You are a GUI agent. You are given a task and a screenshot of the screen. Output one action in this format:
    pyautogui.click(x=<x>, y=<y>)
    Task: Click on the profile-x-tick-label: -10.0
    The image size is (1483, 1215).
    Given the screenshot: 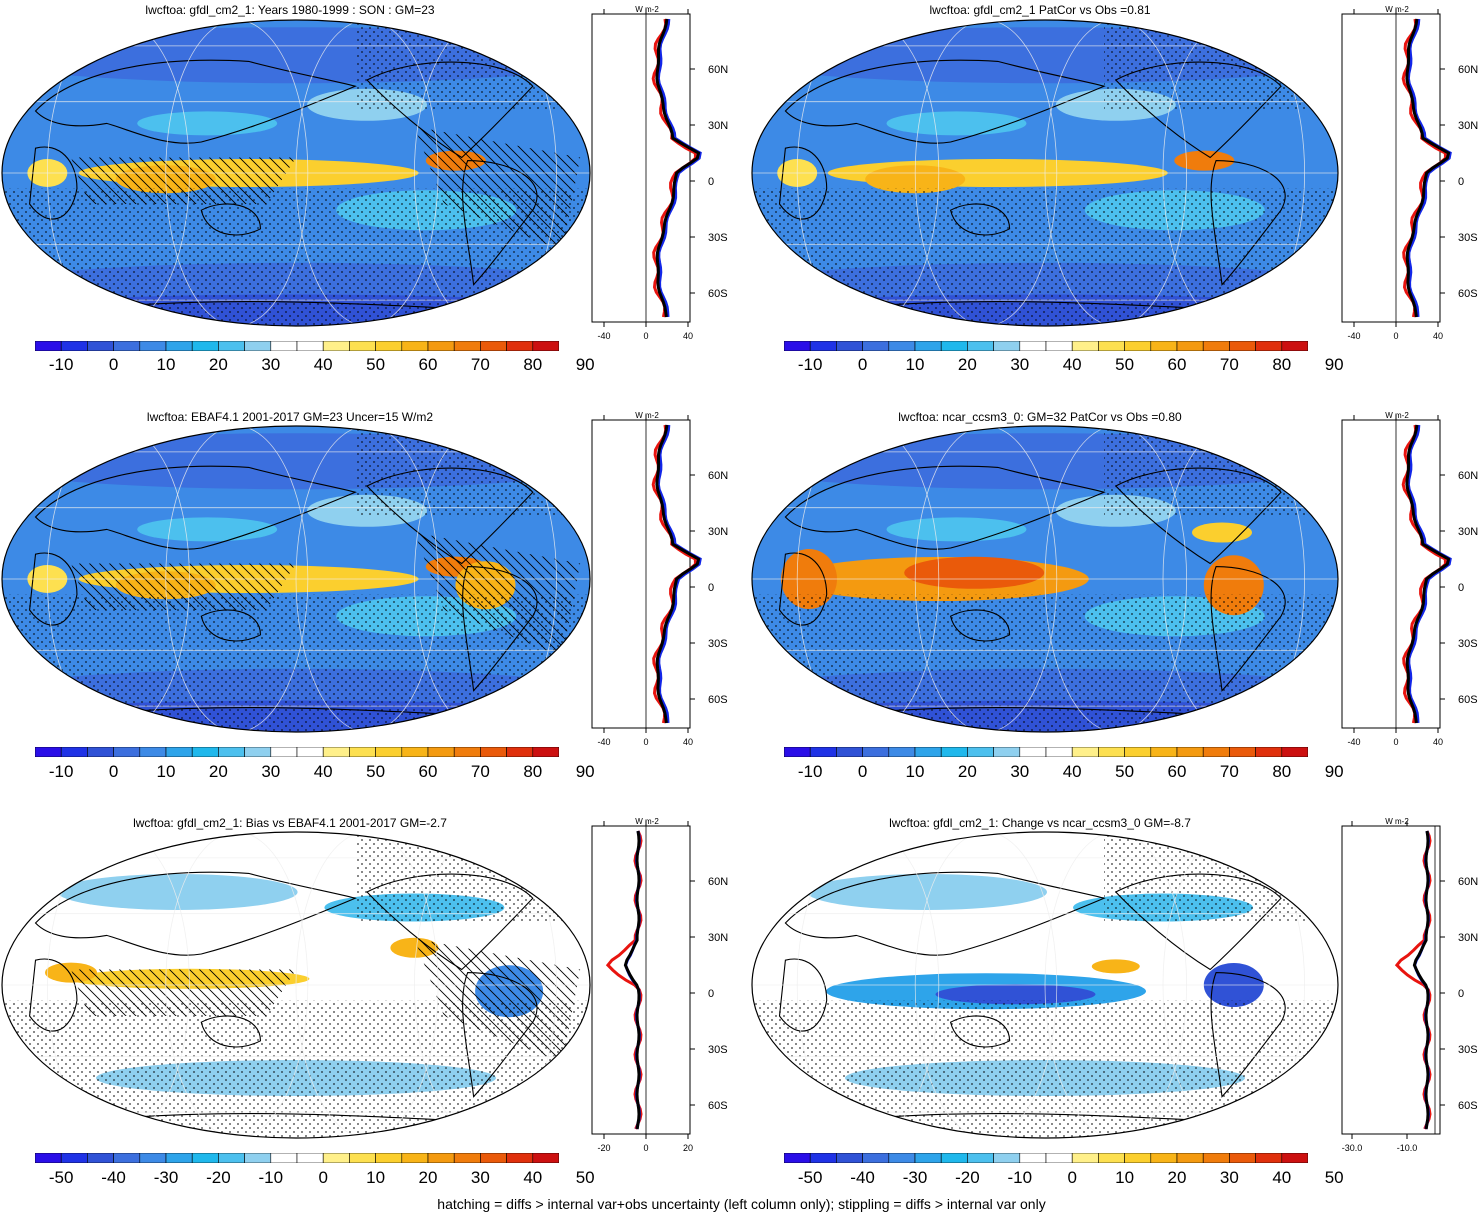 What is the action you would take?
    pyautogui.click(x=1407, y=1148)
    